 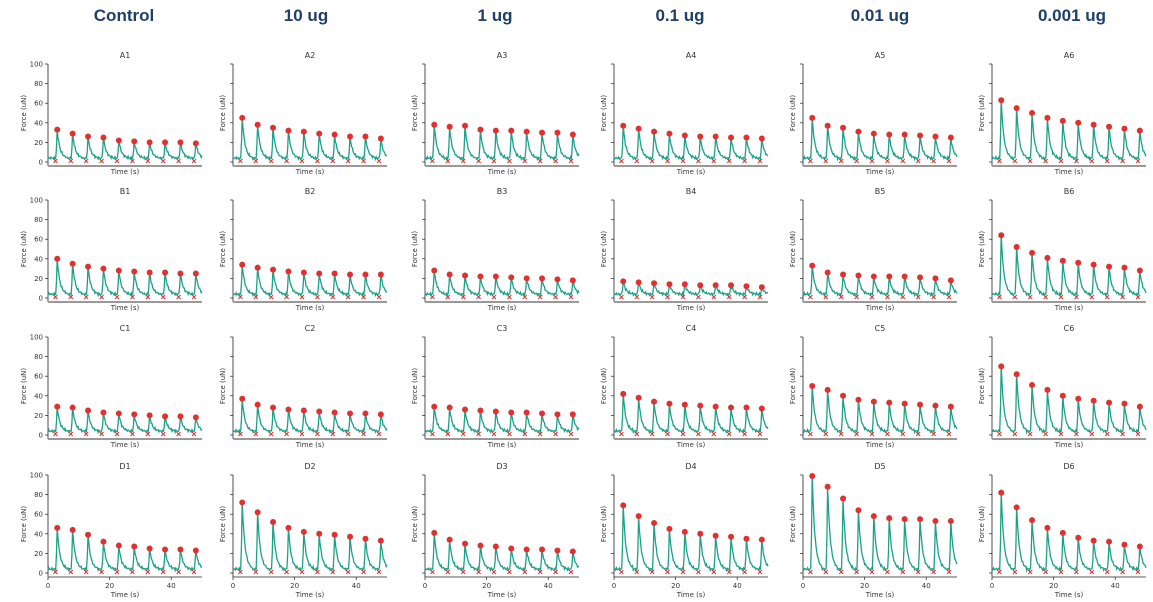 What do you see at coordinates (38, 515) in the screenshot?
I see `y-tick-label: 60` at bounding box center [38, 515].